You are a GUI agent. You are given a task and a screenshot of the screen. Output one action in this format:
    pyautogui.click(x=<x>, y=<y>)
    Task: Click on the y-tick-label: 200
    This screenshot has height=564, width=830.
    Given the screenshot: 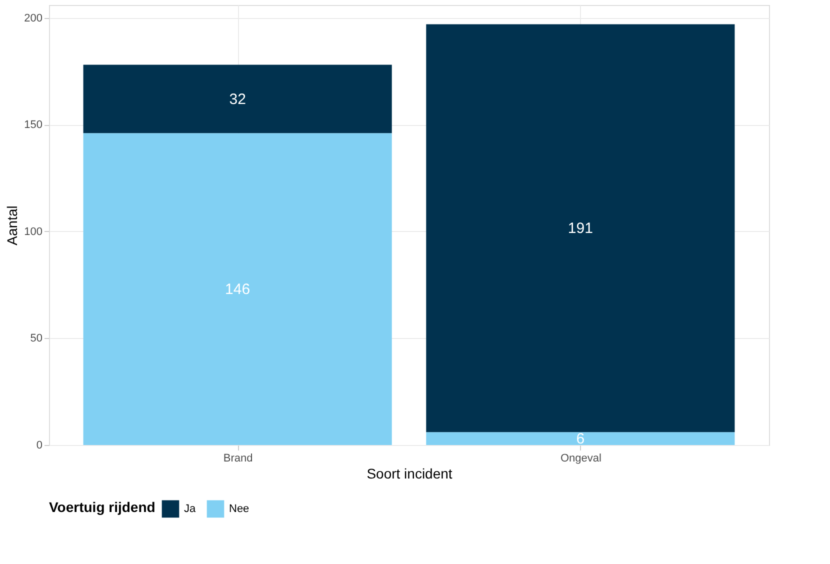 What is the action you would take?
    pyautogui.click(x=33, y=18)
    